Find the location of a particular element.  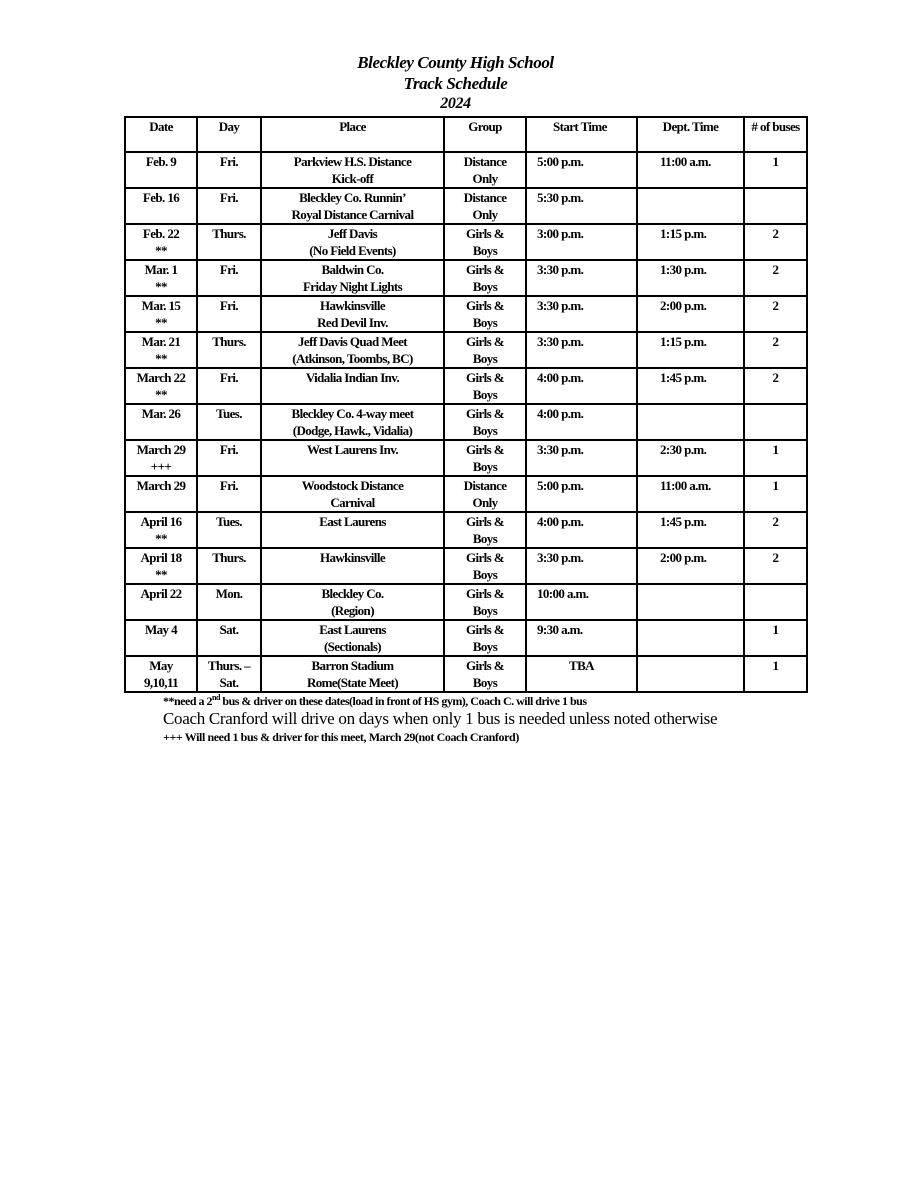

place-text: (Atkinson, Toombs, BC) is located at coordinates (352, 358).